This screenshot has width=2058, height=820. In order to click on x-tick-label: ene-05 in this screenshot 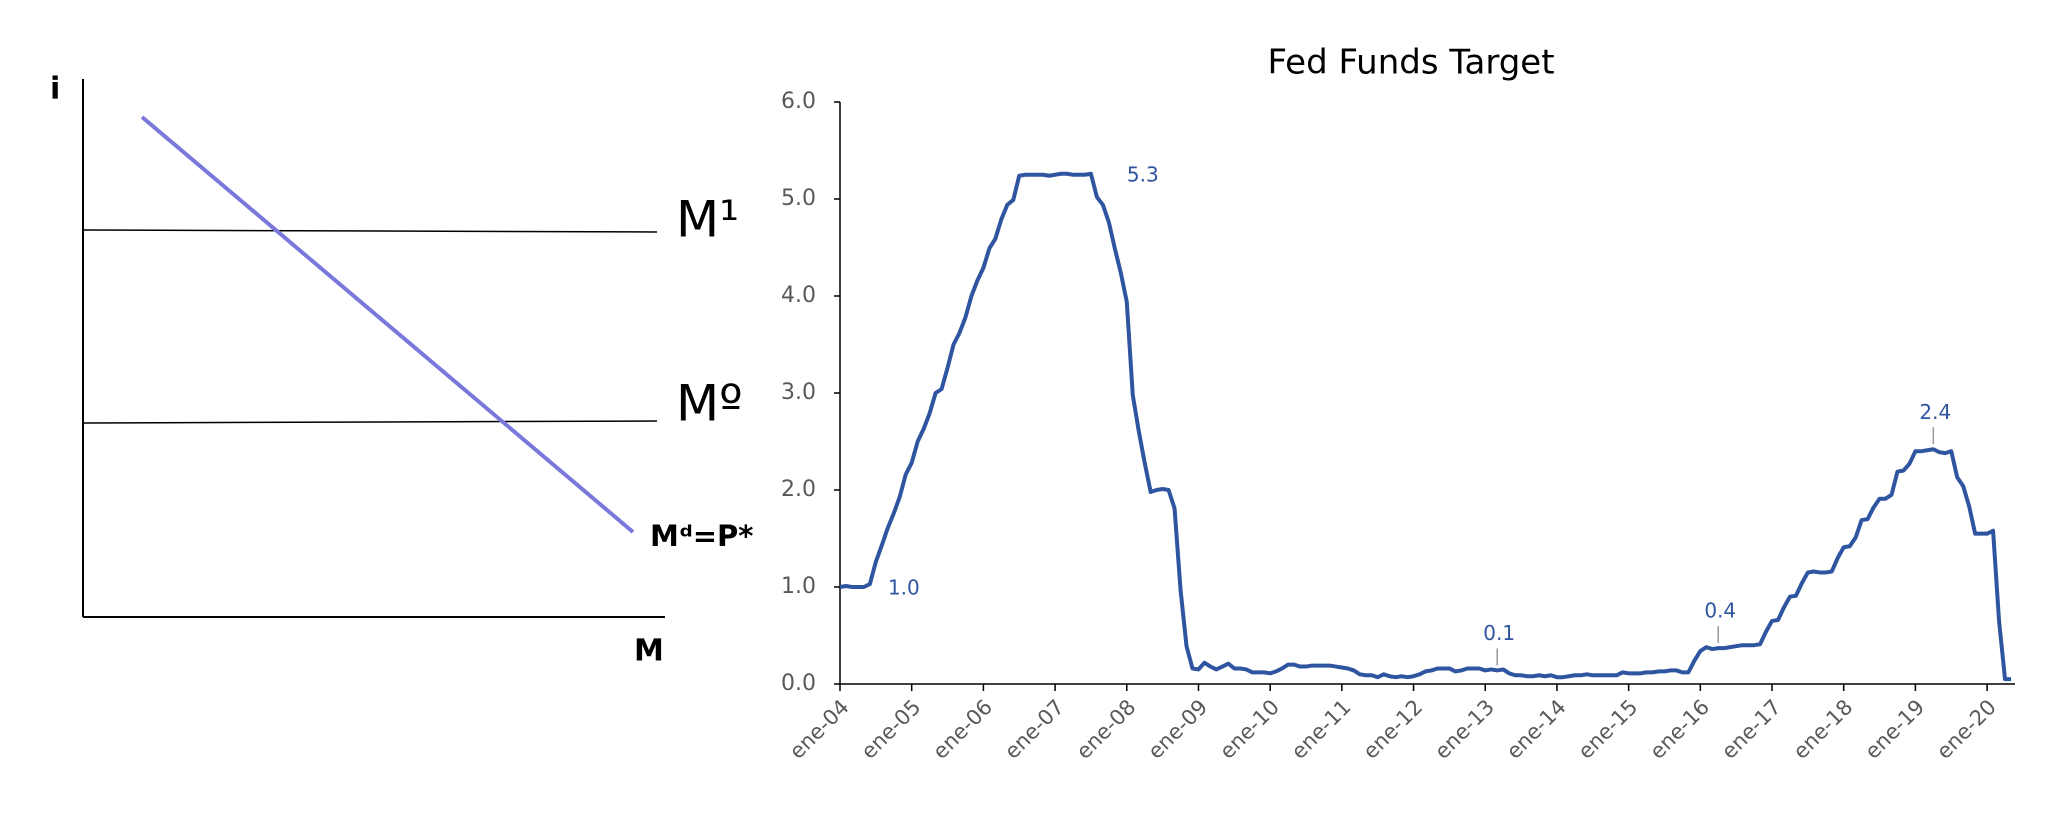, I will do `click(891, 729)`.